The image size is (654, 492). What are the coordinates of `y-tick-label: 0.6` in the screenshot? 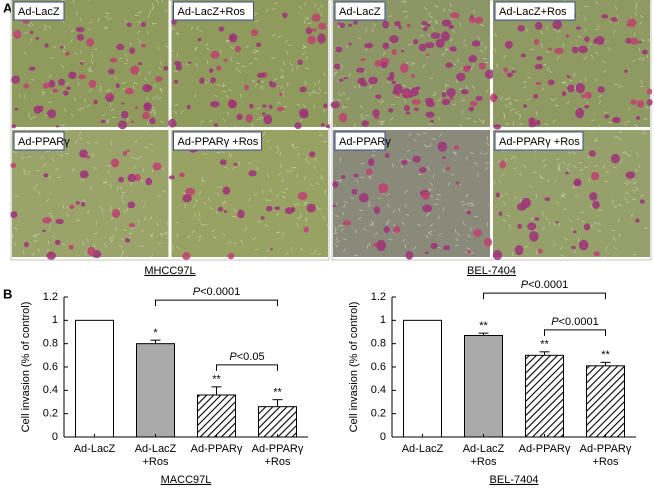 It's located at (50, 367).